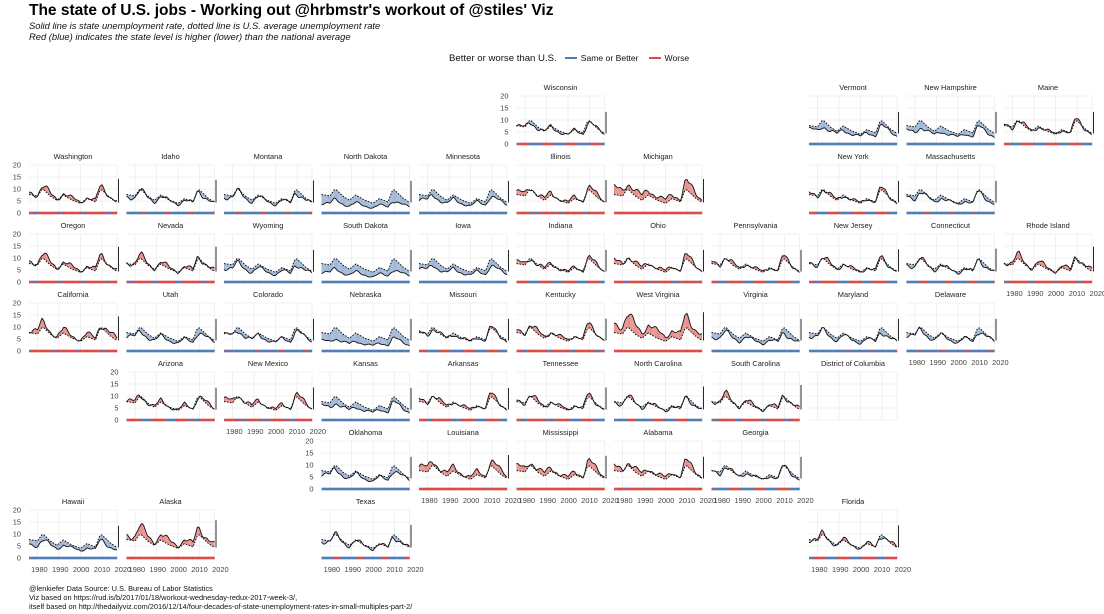  Describe the element at coordinates (171, 294) in the screenshot. I see `state-label: Utah` at that location.